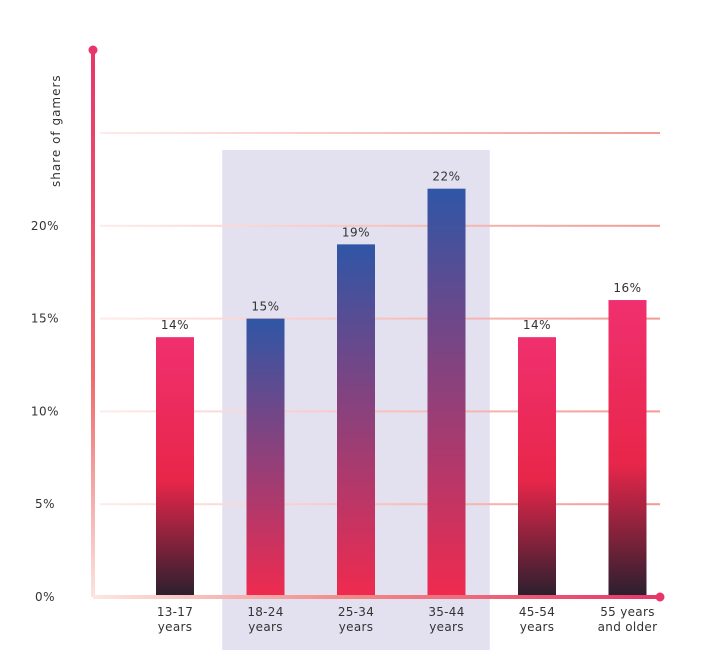  I want to click on x-tick-label: 35-44, so click(446, 612).